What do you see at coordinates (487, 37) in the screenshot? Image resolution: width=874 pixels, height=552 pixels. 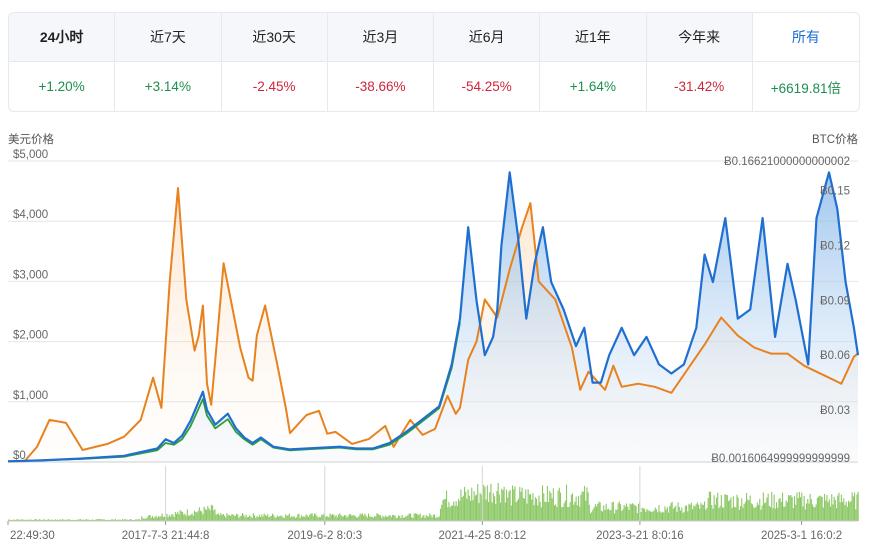 I see `period-tab-4: 近6月` at bounding box center [487, 37].